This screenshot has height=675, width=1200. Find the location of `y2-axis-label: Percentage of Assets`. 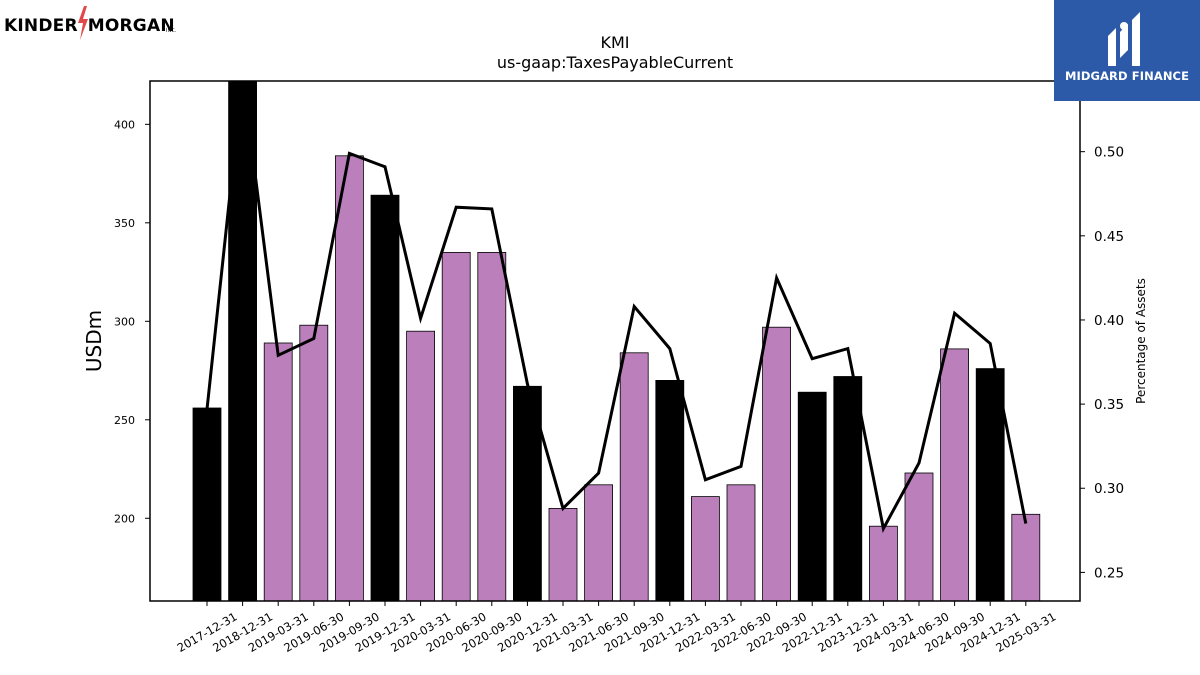

y2-axis-label: Percentage of Assets is located at coordinates (1141, 341).